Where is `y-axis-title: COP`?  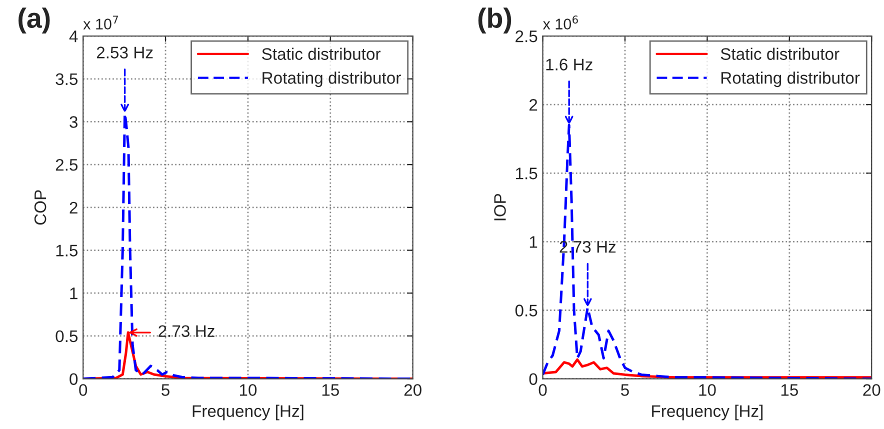
y-axis-title: COP is located at coordinates (40, 207).